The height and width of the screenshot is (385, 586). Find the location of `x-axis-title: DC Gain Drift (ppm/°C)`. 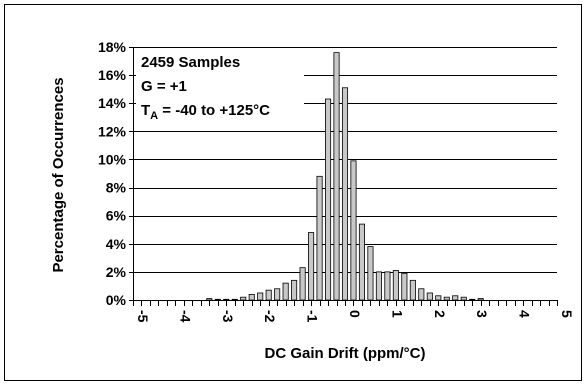

x-axis-title: DC Gain Drift (ppm/°C) is located at coordinates (345, 353).